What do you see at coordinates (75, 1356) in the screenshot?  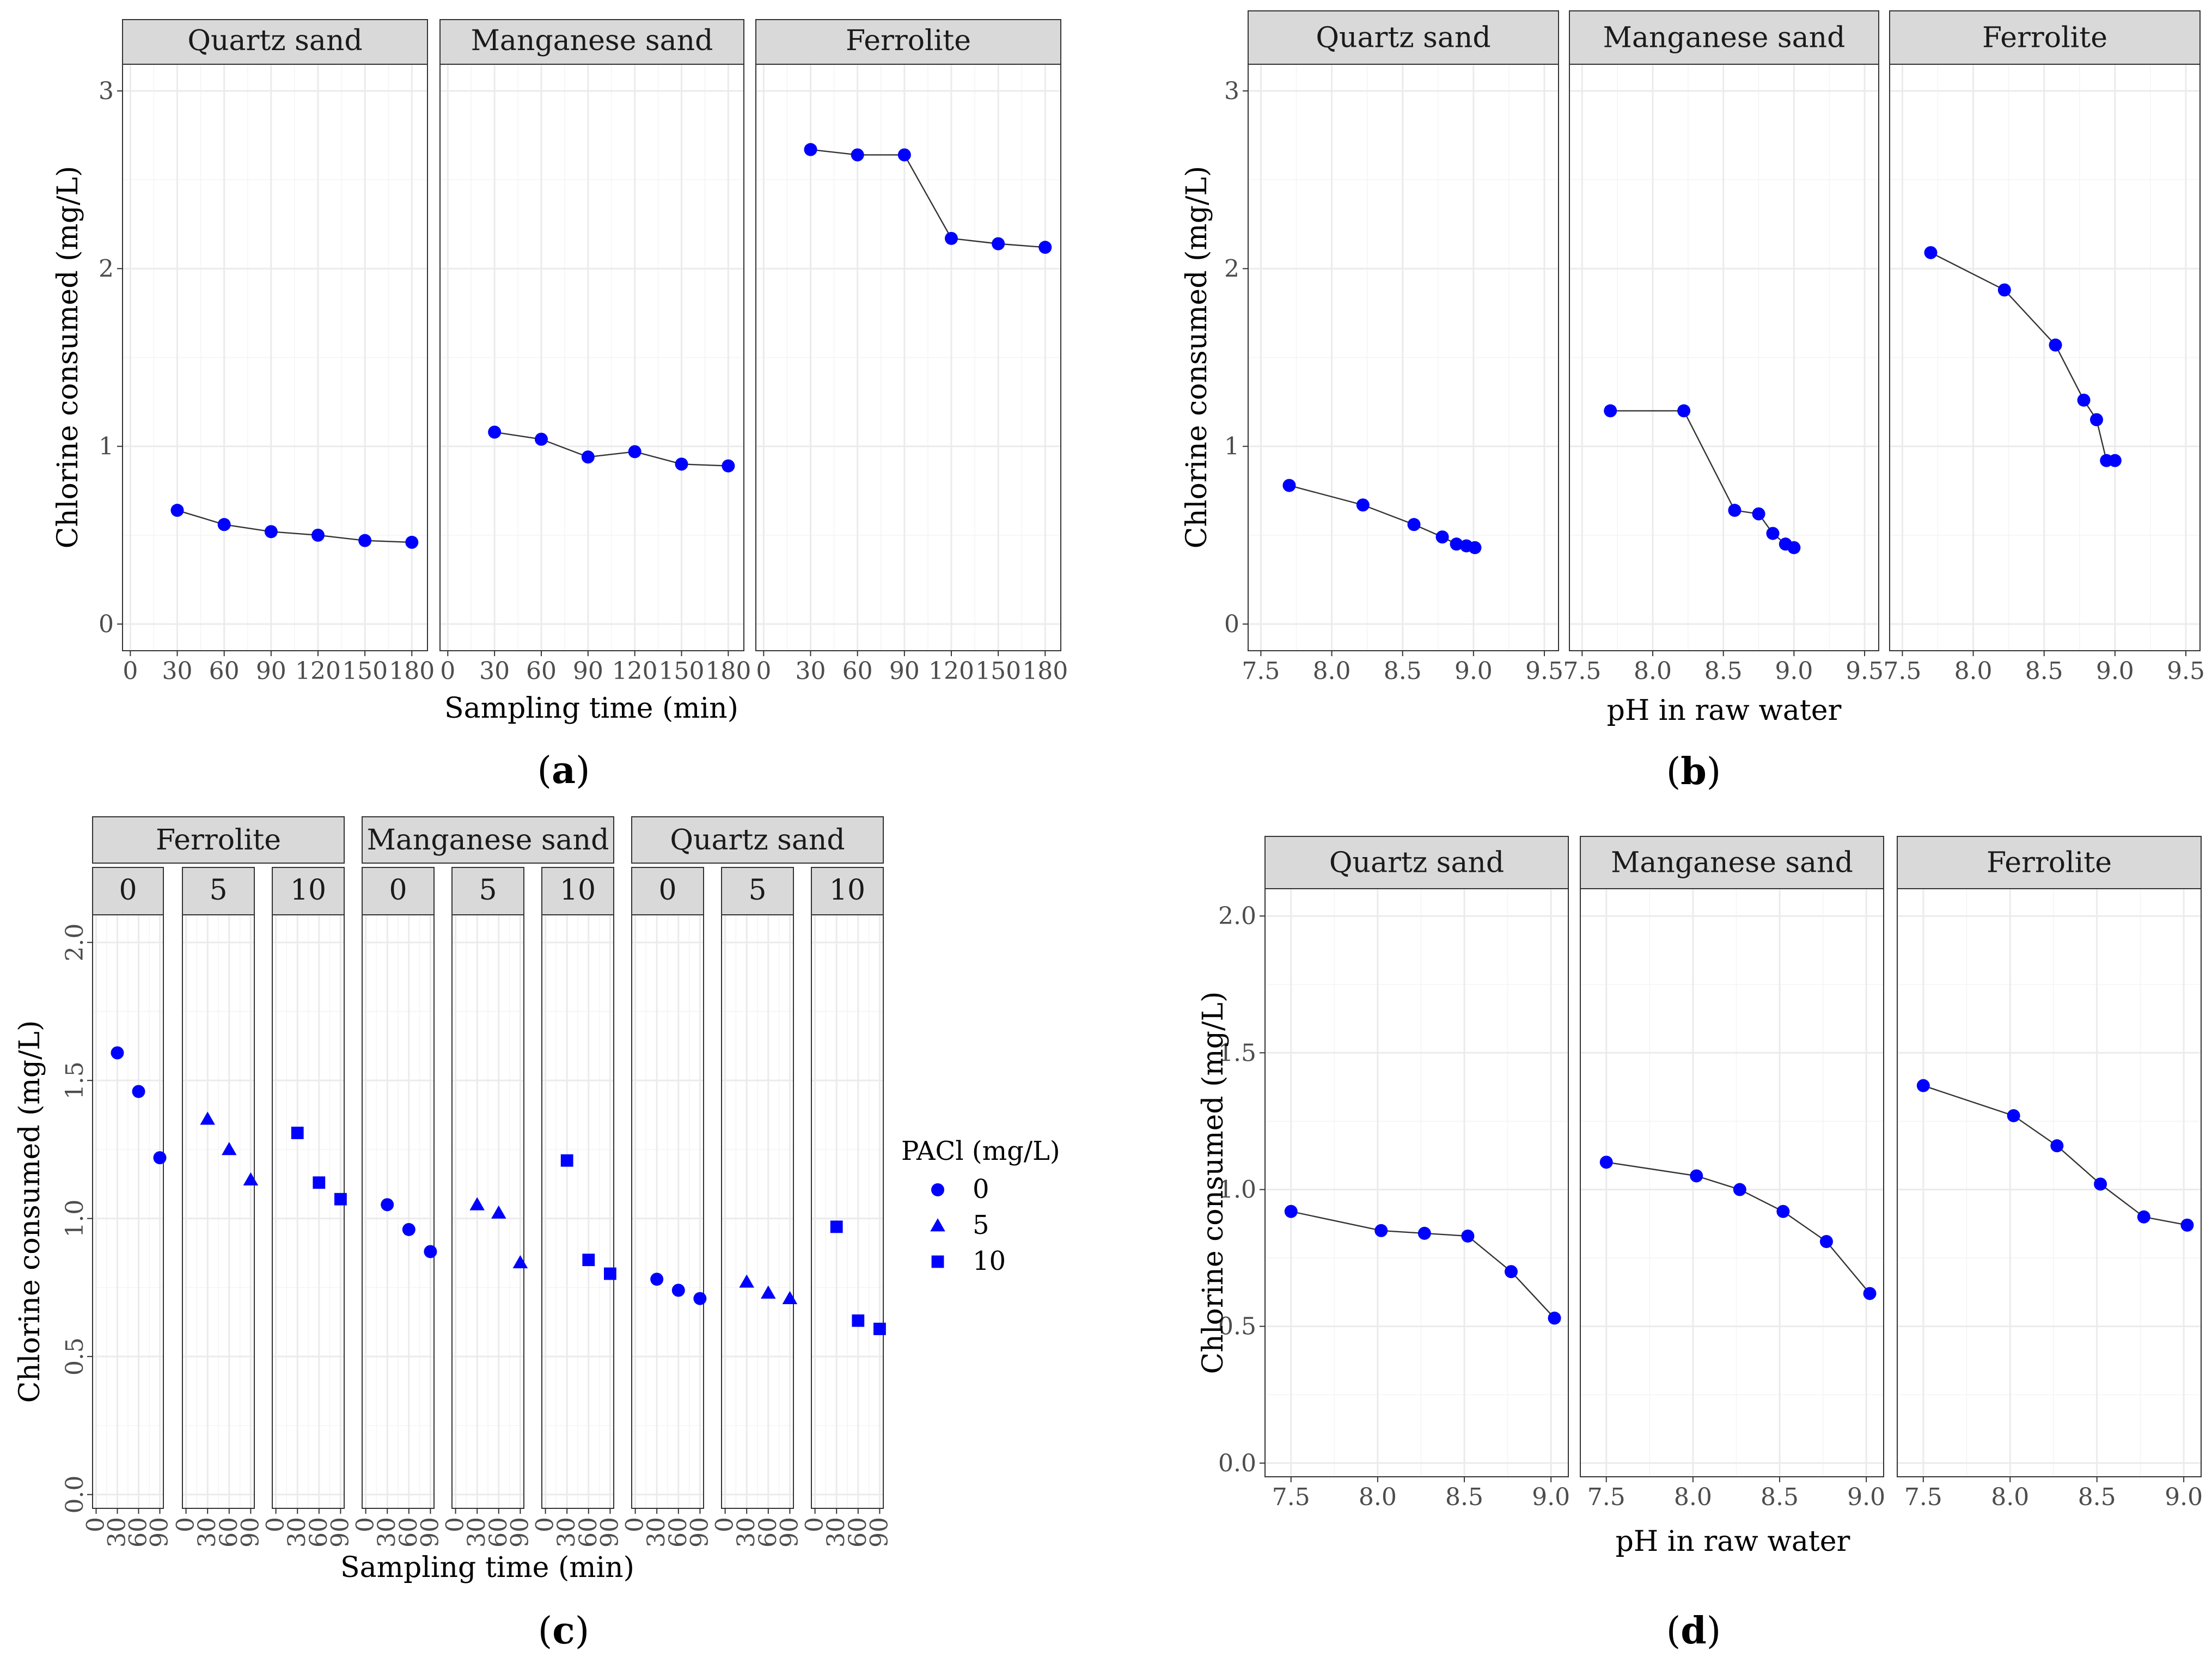 I see `y-tick-label: 0.5` at bounding box center [75, 1356].